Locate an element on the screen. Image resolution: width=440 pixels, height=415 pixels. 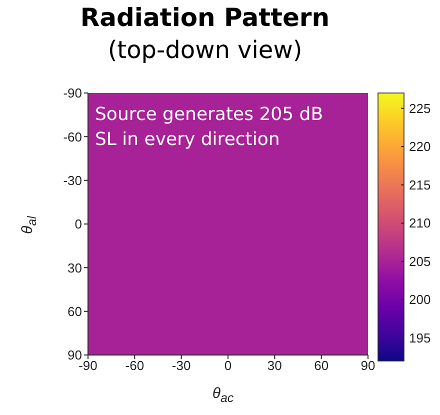
y-tick-label: 30 is located at coordinates (75, 268).